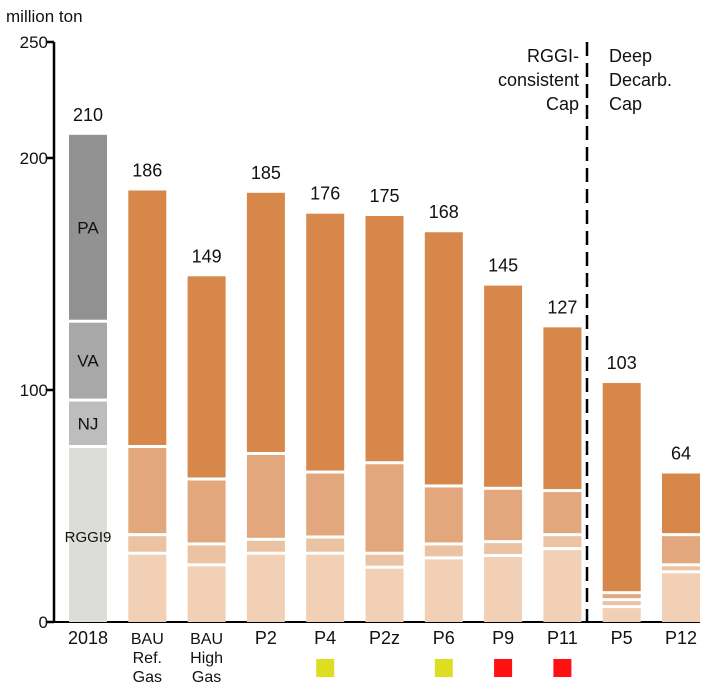  Describe the element at coordinates (384, 638) in the screenshot. I see `x-tick-label: P2z` at that location.